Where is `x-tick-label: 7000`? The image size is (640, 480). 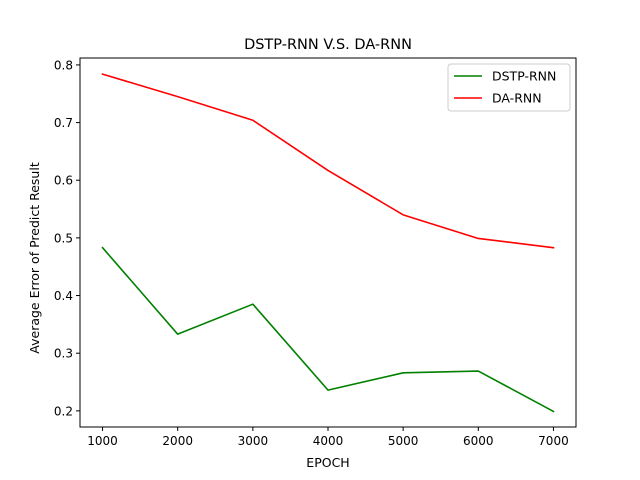 x-tick-label: 7000 is located at coordinates (553, 441).